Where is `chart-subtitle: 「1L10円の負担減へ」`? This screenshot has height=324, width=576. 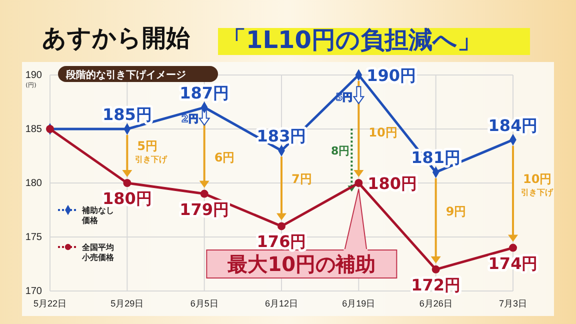
chart-subtitle: 「1L10円の負担減へ」 is located at coordinates (352, 40).